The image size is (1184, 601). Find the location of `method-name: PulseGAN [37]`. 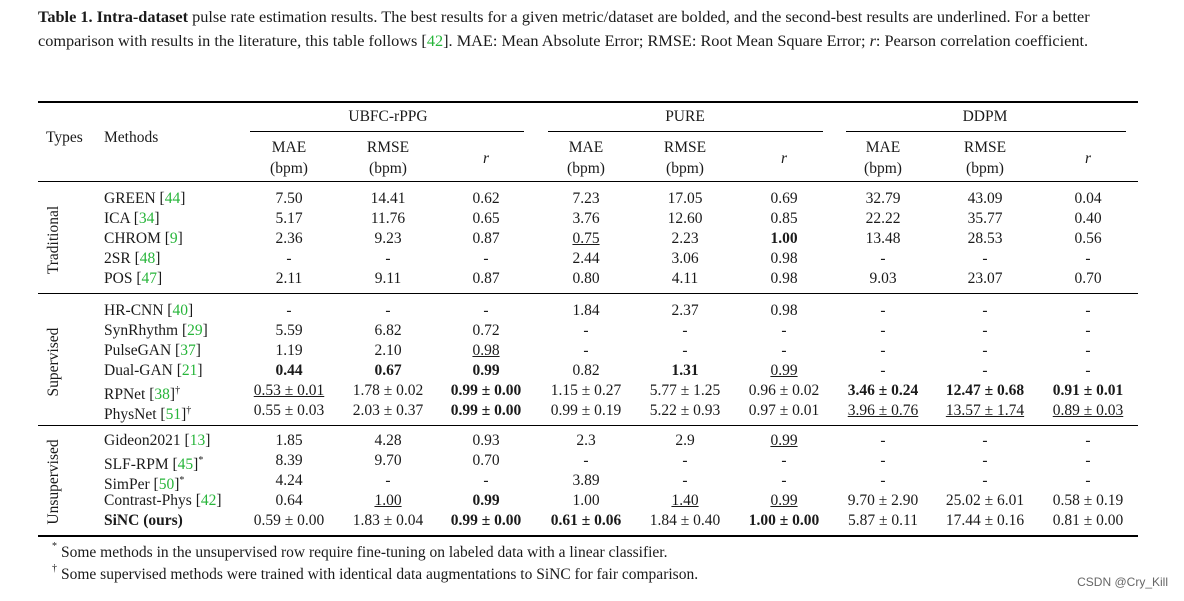

method-name: PulseGAN [37] is located at coordinates (152, 351).